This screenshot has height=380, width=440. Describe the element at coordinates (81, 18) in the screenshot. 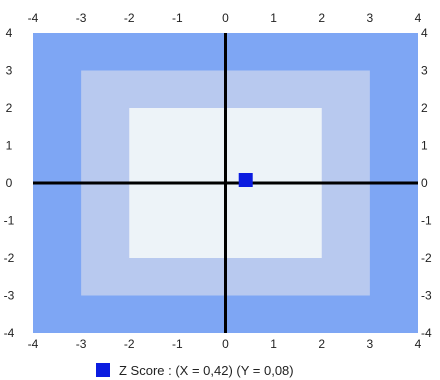

I see `x-tick-top: -3` at that location.